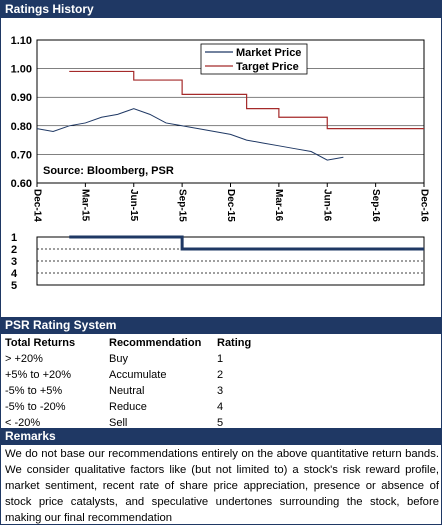 The height and width of the screenshot is (526, 442). I want to click on x-tick-label: Dec-14, so click(36, 205).